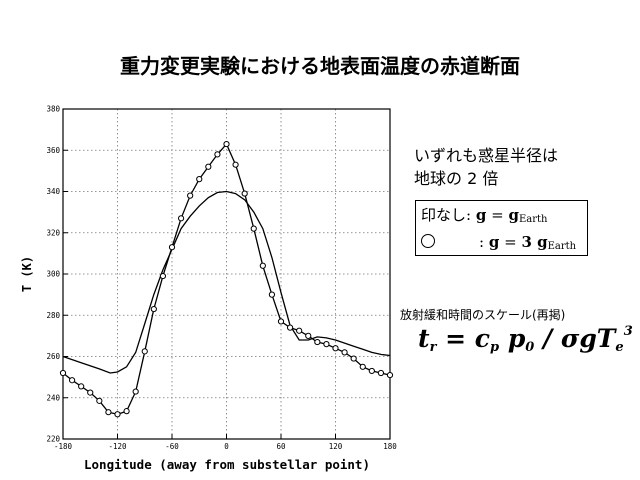 The image size is (640, 480). What do you see at coordinates (117, 446) in the screenshot?
I see `x-tick-label: -120` at bounding box center [117, 446].